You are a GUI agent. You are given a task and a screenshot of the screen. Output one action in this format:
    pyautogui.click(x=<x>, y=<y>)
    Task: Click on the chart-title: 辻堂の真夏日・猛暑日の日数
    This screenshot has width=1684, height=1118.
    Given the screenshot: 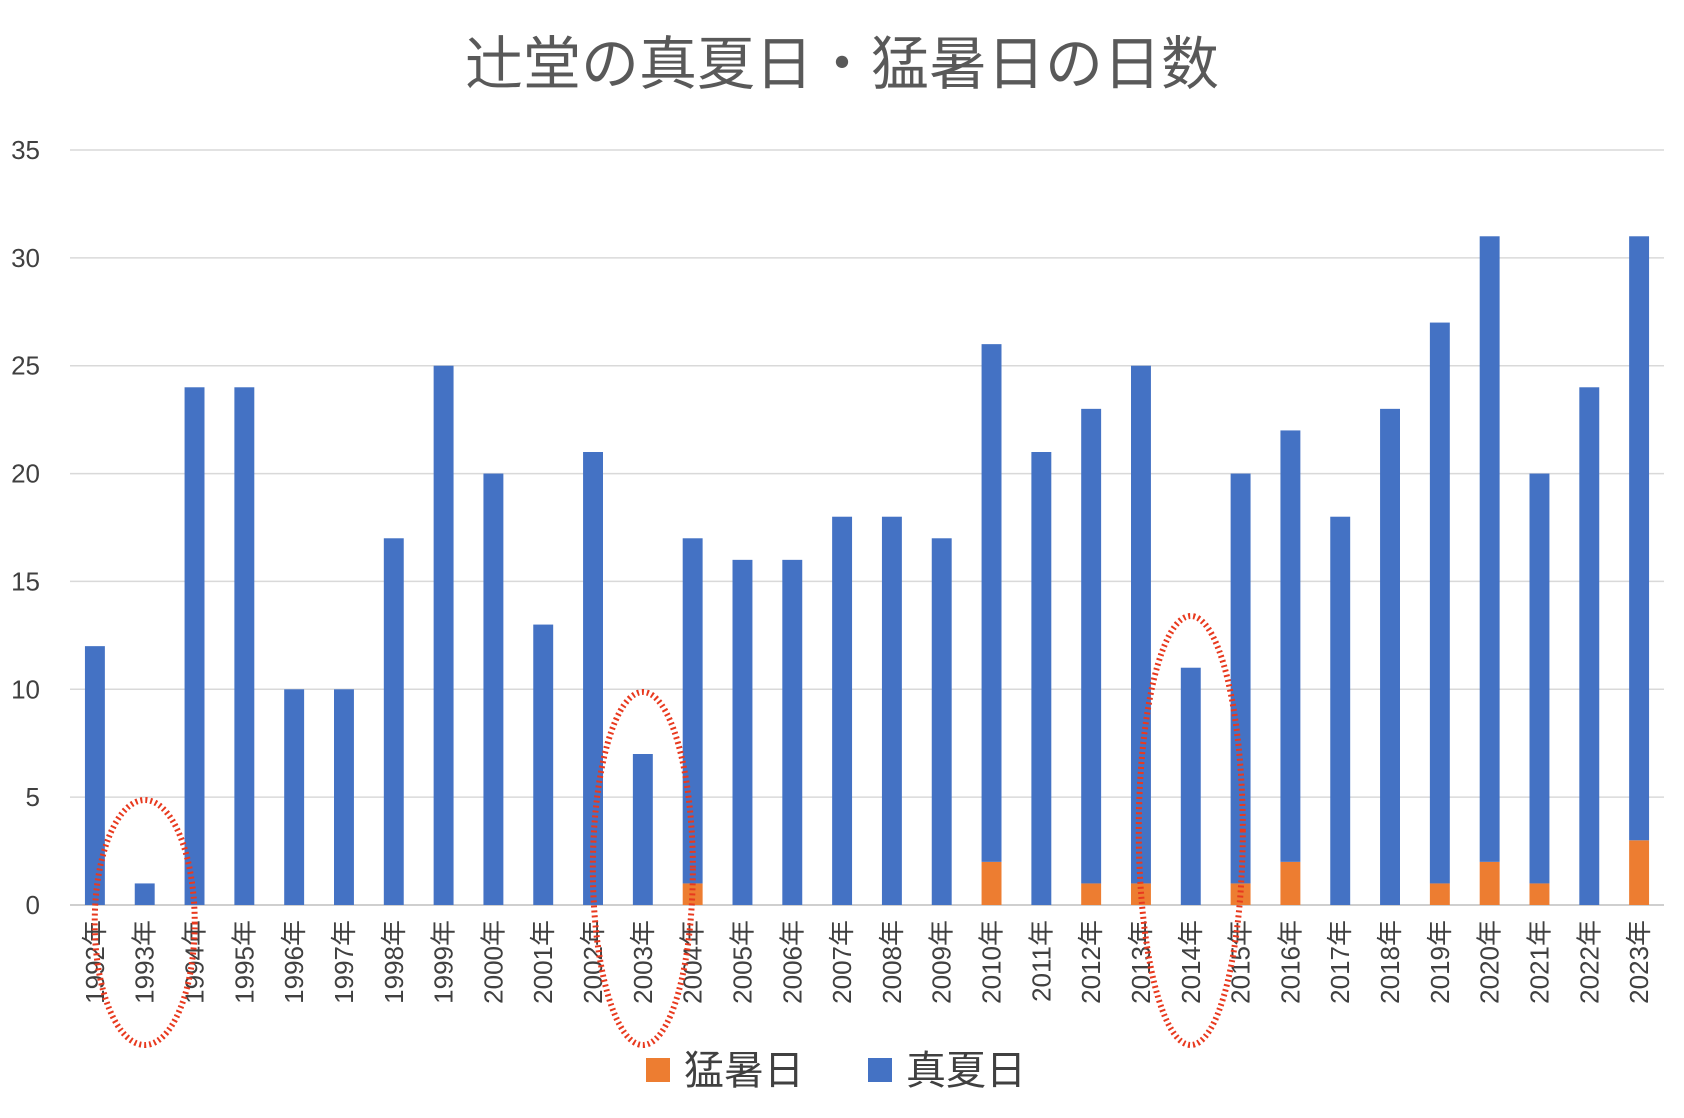 What is the action you would take?
    pyautogui.click(x=842, y=64)
    